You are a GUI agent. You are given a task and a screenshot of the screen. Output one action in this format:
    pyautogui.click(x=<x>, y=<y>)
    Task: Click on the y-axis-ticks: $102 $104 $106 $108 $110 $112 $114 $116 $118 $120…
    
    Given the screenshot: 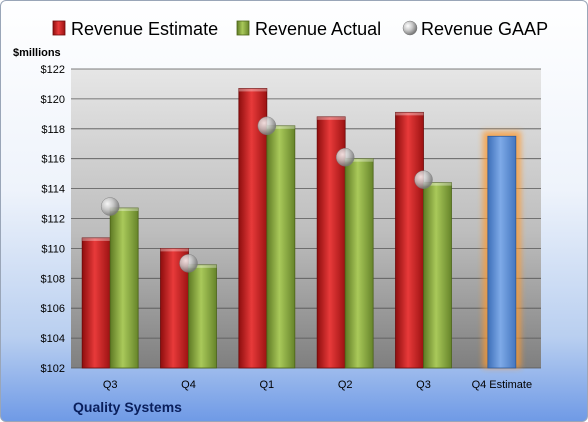 What is the action you would take?
    pyautogui.click(x=53, y=219)
    